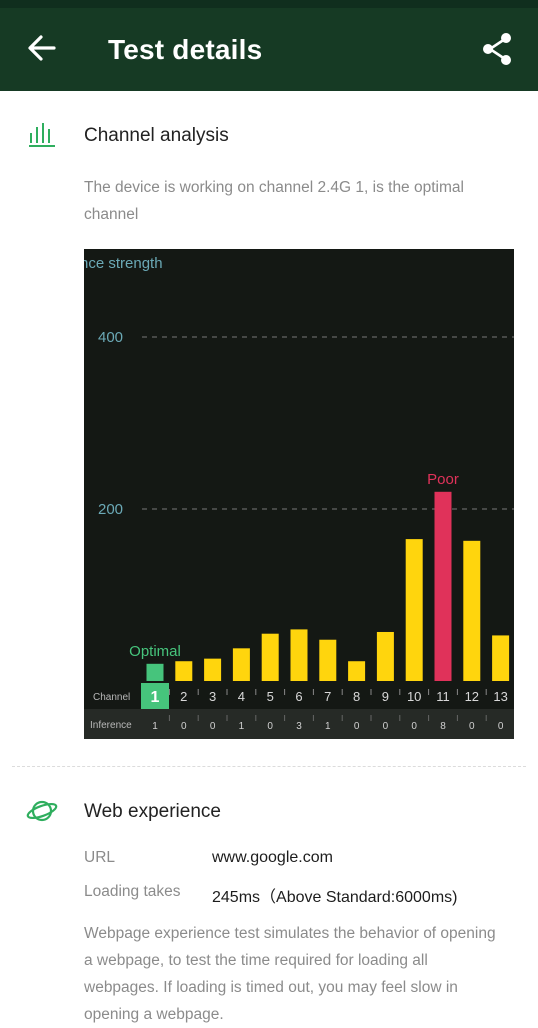 Image resolution: width=538 pixels, height=1028 pixels. Describe the element at coordinates (327, 696) in the screenshot. I see `channel-label-7: 7` at that location.